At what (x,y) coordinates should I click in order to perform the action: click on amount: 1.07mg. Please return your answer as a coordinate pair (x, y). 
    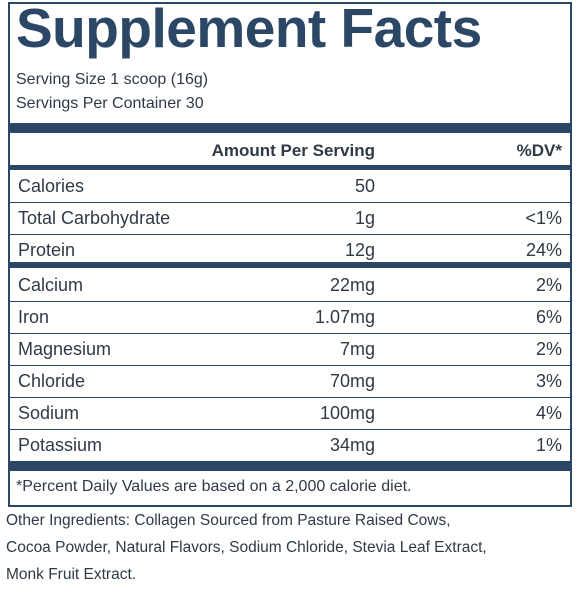
    Looking at the image, I should click on (344, 317).